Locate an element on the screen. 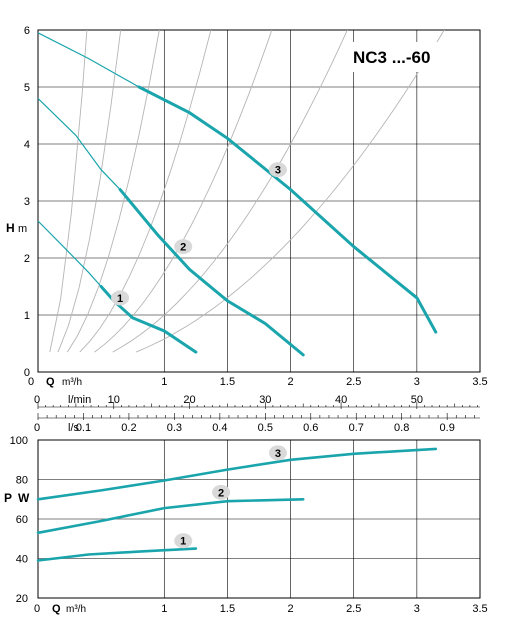 Image resolution: width=507 pixels, height=629 pixels. ls-tick-label: 0.7 is located at coordinates (356, 428).